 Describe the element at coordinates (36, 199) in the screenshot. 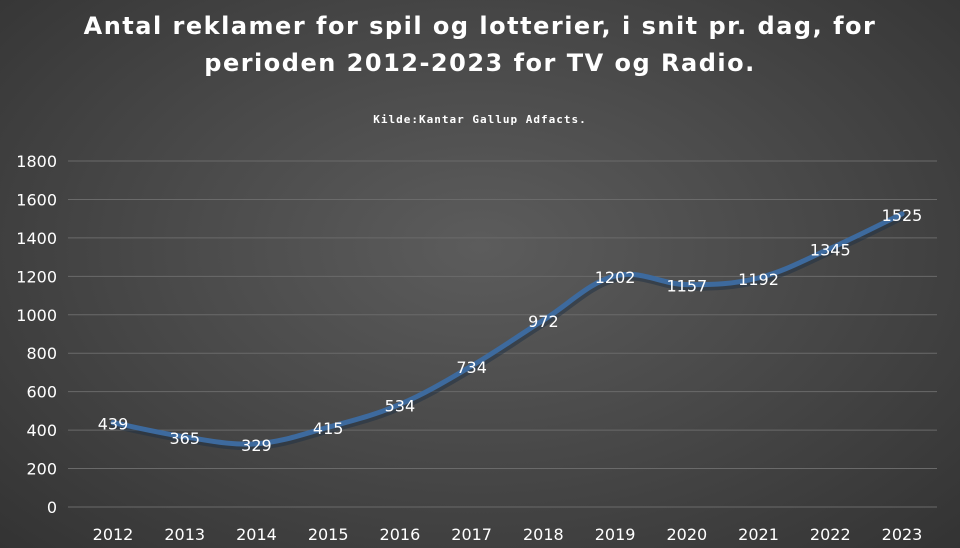

I see `y-tick-label: 1600` at that location.